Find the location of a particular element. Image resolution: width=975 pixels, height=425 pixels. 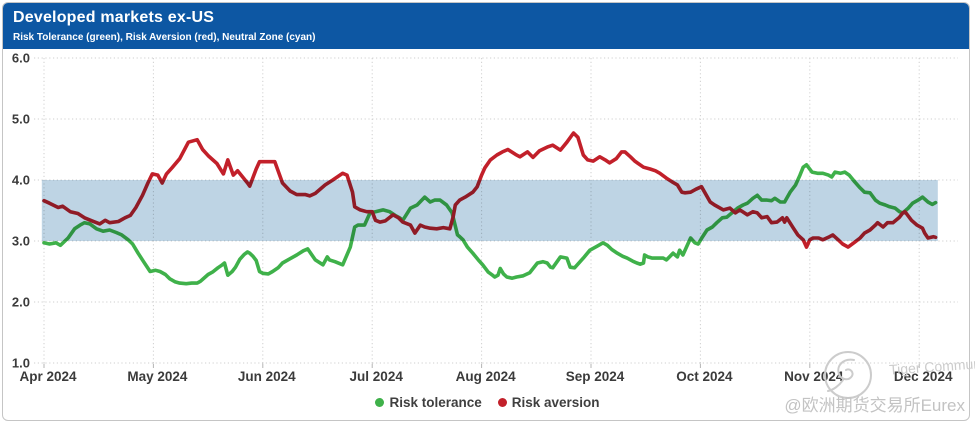

risk-aversion-marker-icon is located at coordinates (502, 402).